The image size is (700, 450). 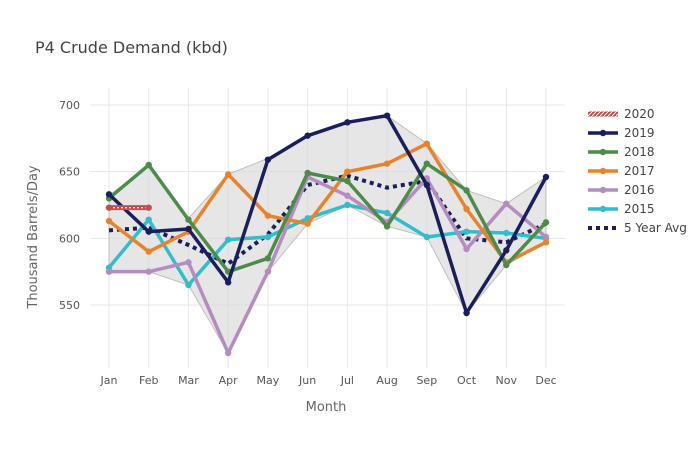 I want to click on x-tick-label: Dec, so click(x=545, y=380).